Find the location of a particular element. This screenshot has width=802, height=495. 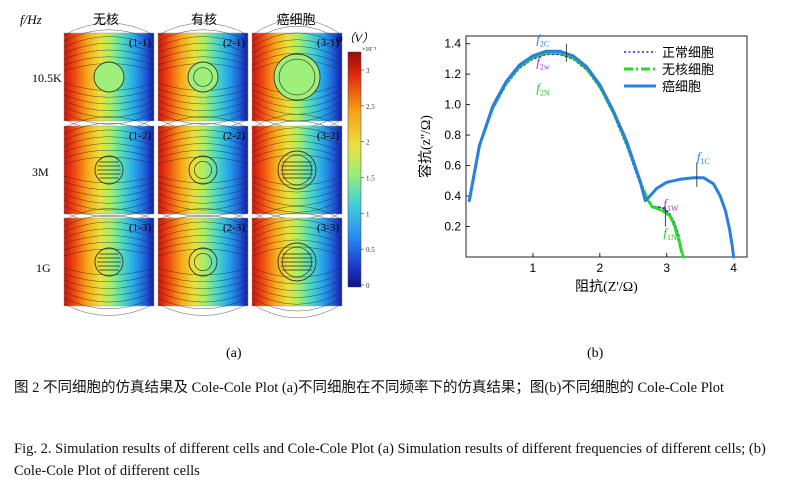

annotation-f2w: f2w is located at coordinates (543, 62).